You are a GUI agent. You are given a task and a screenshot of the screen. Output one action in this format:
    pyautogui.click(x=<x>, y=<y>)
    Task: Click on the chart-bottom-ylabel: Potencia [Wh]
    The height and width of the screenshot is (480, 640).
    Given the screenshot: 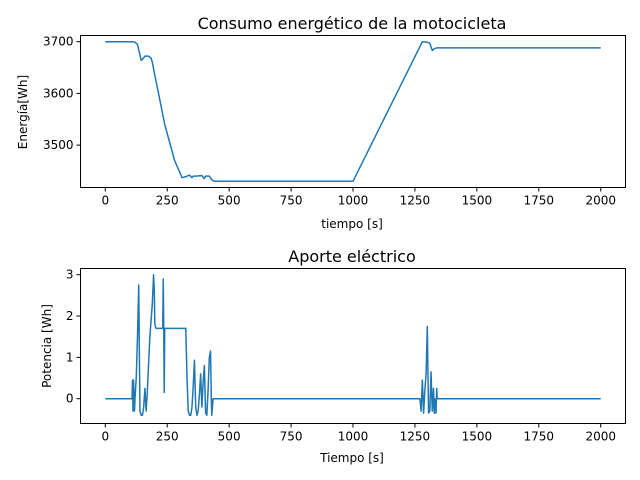 What is the action you would take?
    pyautogui.click(x=47, y=346)
    